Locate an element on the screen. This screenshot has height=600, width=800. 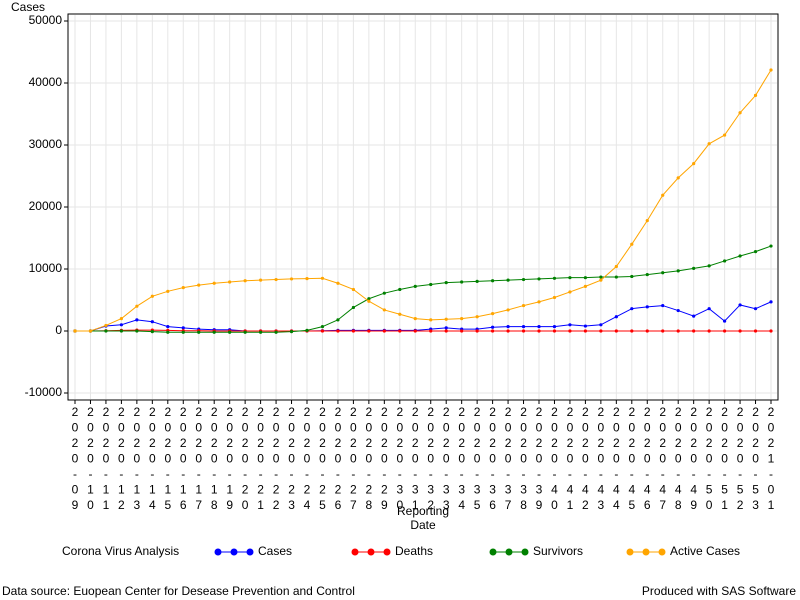
x-tick-label: 2 0 2 0 -2 3 is located at coordinates (291, 458).